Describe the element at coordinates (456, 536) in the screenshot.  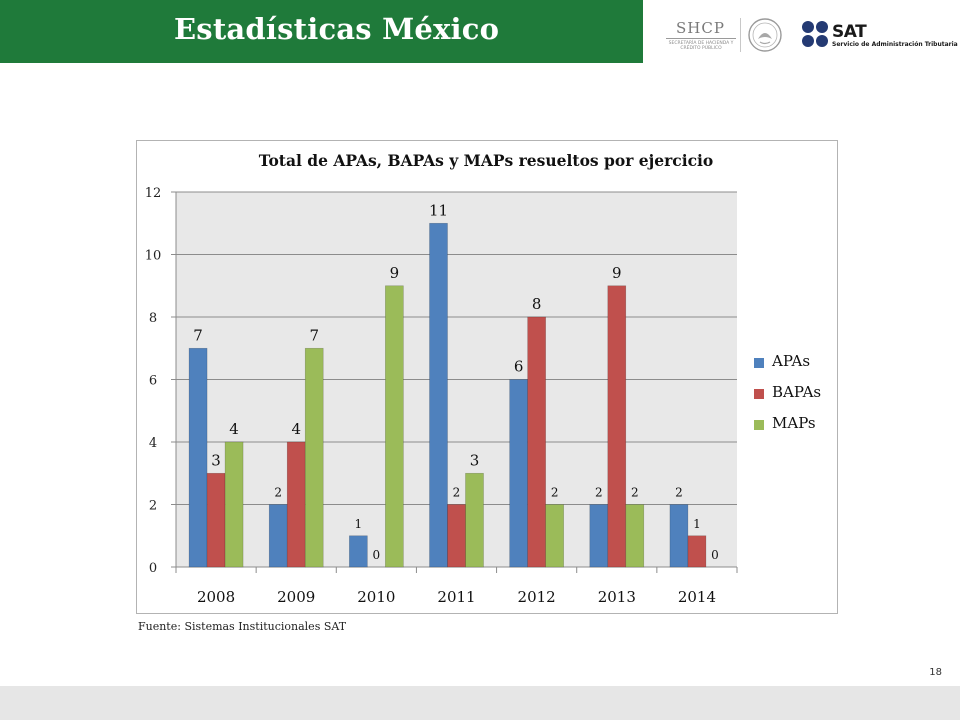
I see `bar-bapas-2011` at that location.